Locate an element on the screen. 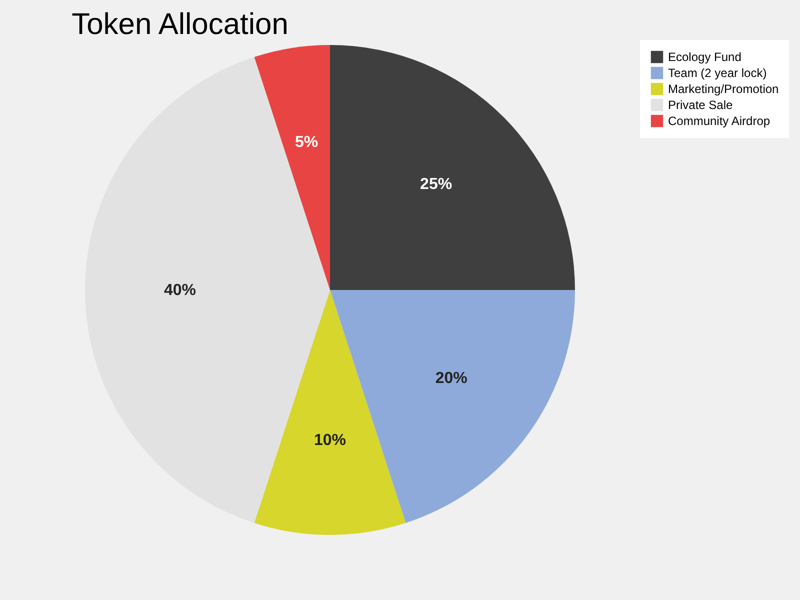 This screenshot has height=600, width=800. legend-label: Marketing/Promotion is located at coordinates (723, 89).